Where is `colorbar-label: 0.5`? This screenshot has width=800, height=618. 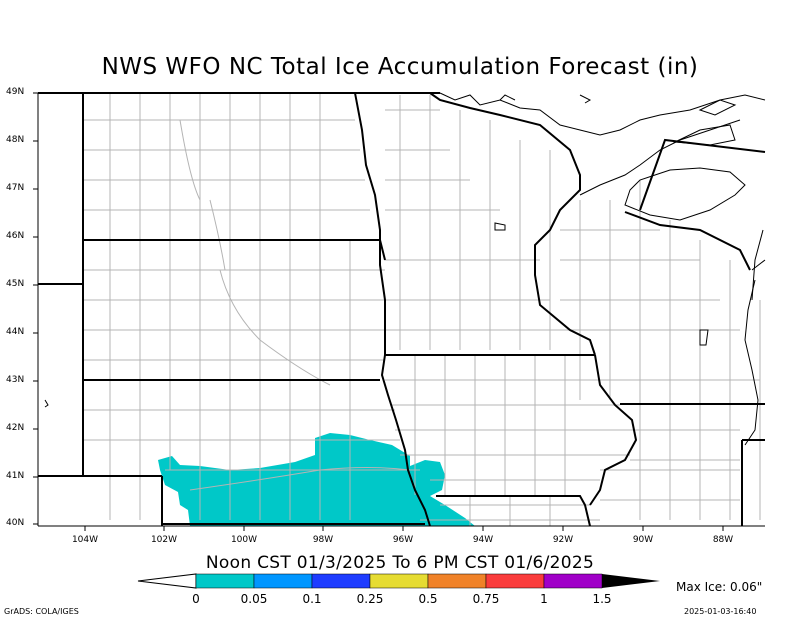 colorbar-label: 0.5 is located at coordinates (428, 599).